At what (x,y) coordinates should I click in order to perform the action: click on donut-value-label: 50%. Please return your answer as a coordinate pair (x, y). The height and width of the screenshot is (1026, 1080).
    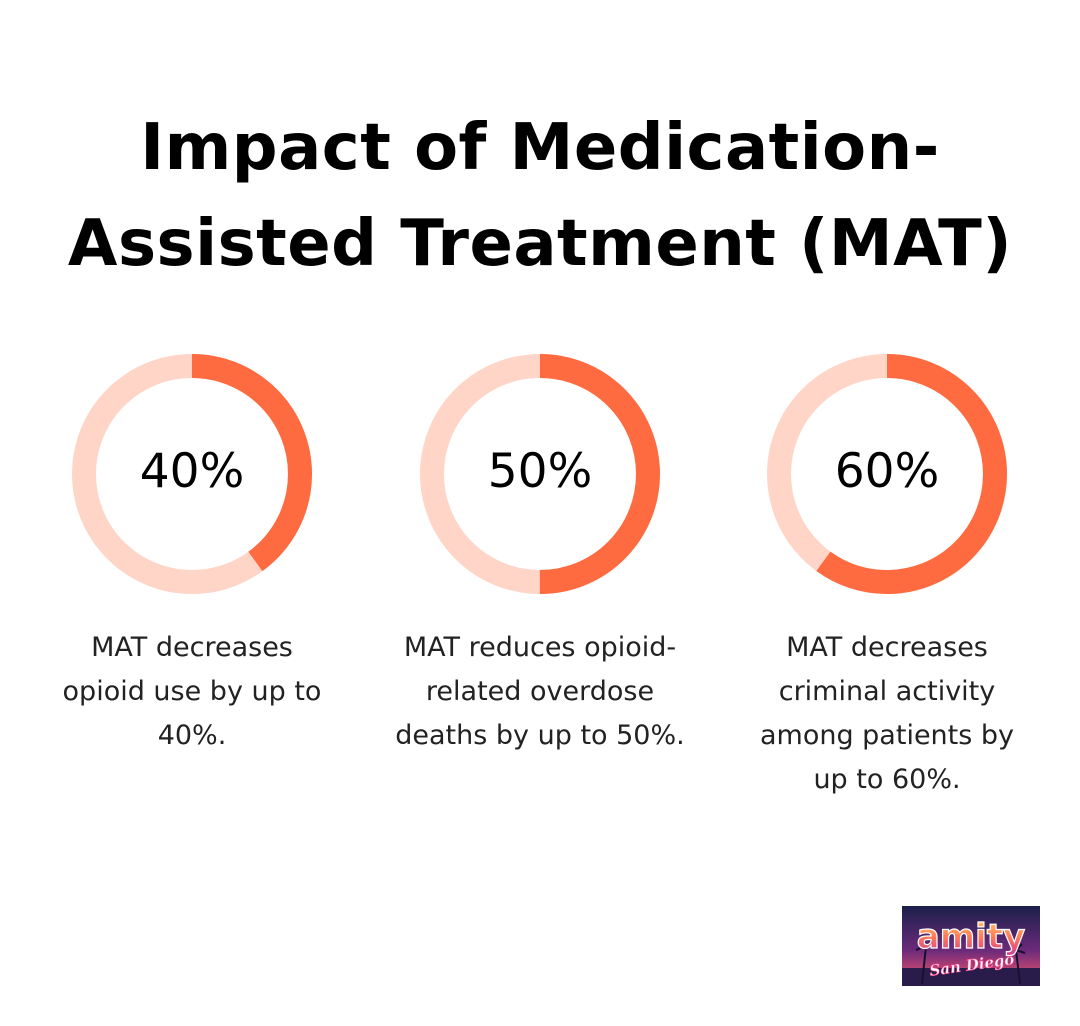
    Looking at the image, I should click on (540, 471).